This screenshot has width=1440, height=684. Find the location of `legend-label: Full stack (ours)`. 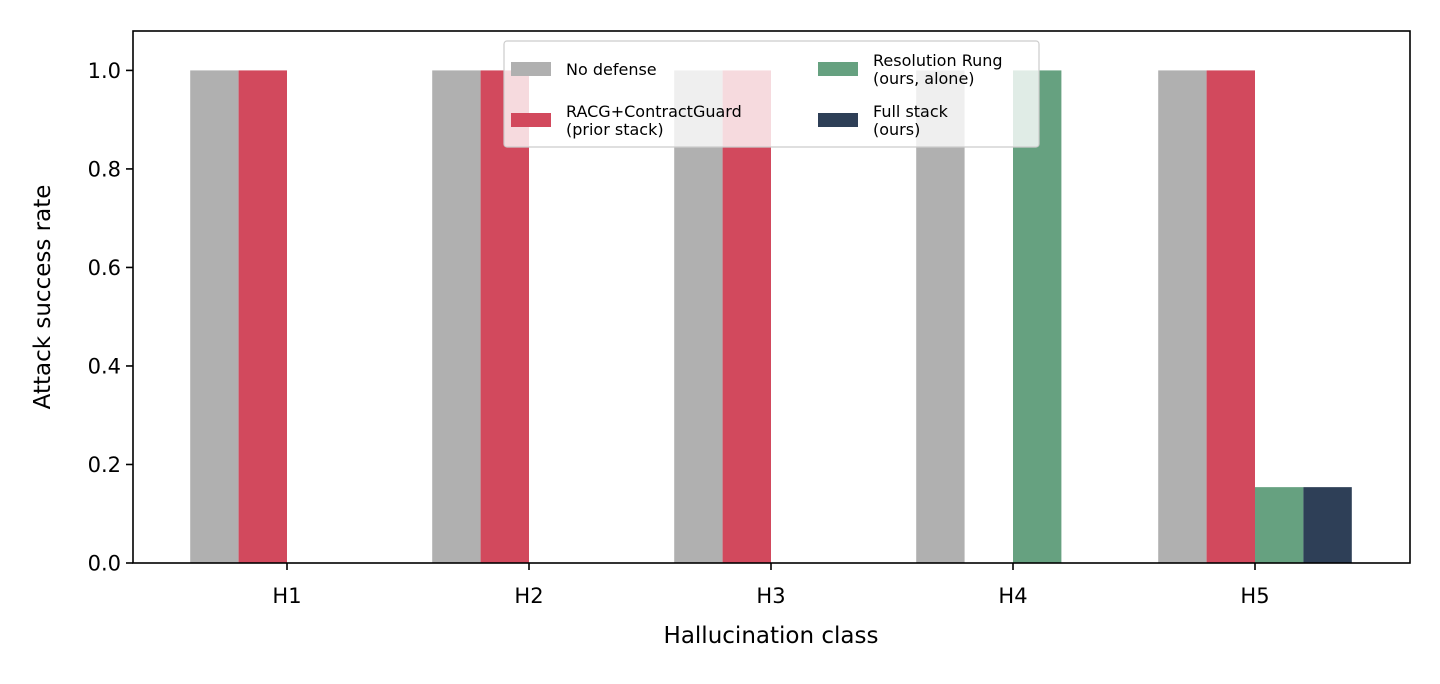

legend-label: Full stack (ours) is located at coordinates (911, 120).